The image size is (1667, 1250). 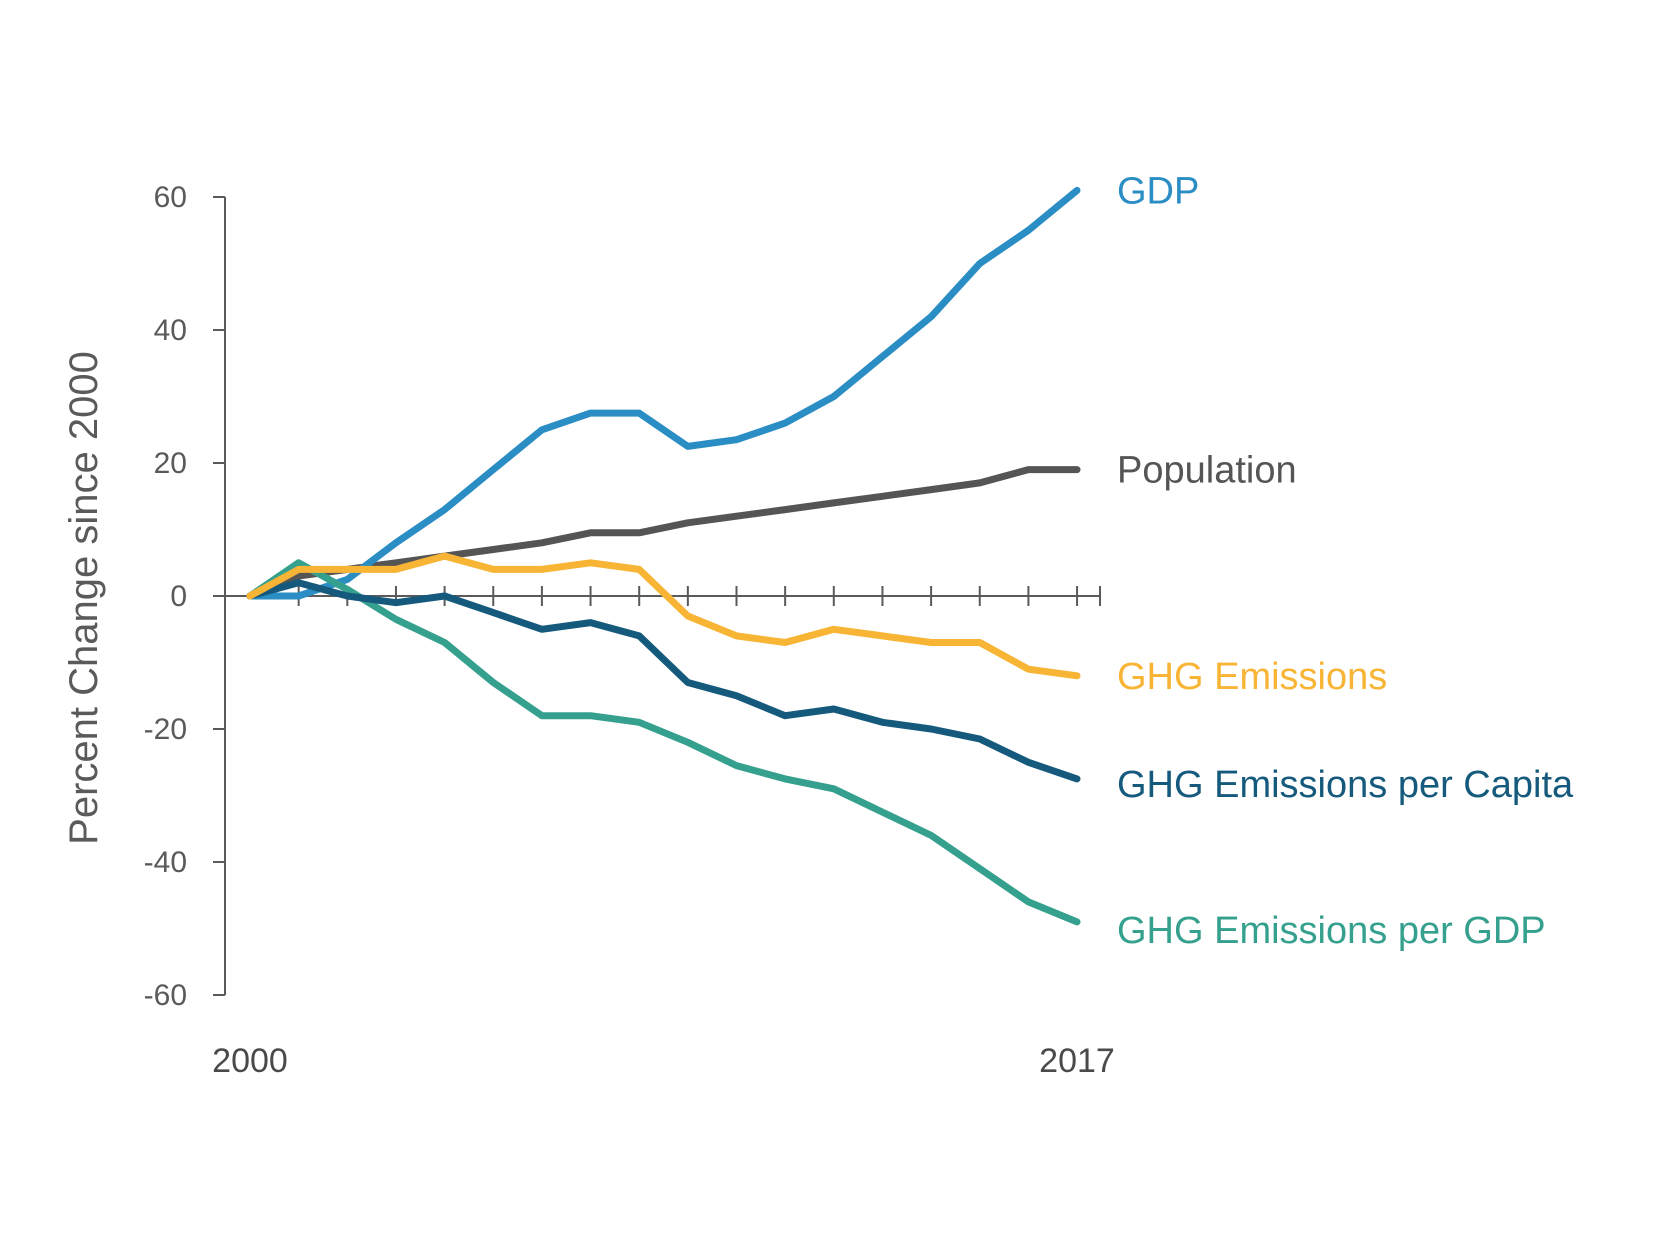 I want to click on series-line-ghg-emissions-per-gdp, so click(x=663, y=742).